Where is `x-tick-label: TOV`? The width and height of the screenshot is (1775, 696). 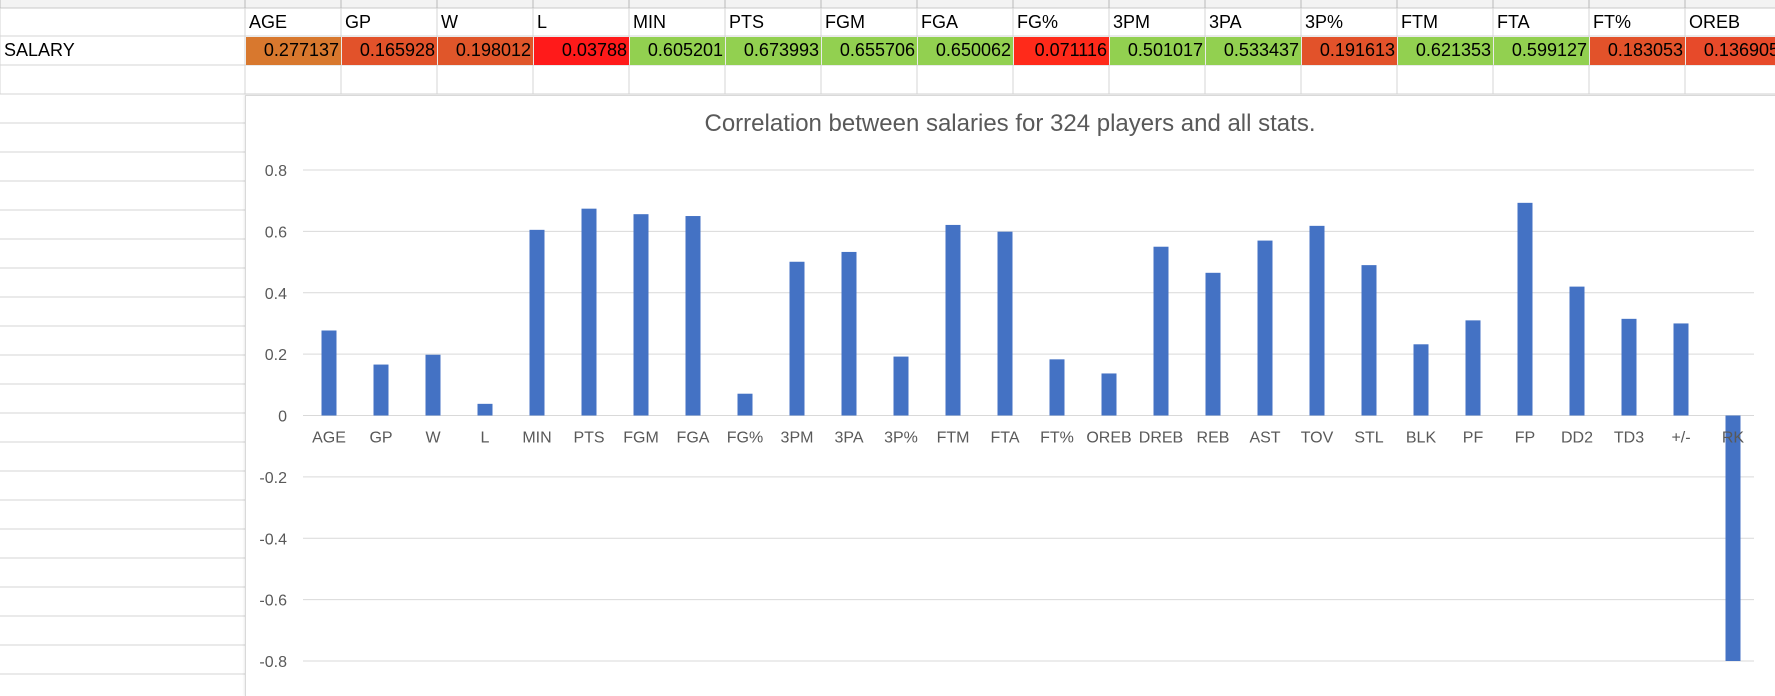 x-tick-label: TOV is located at coordinates (1317, 438).